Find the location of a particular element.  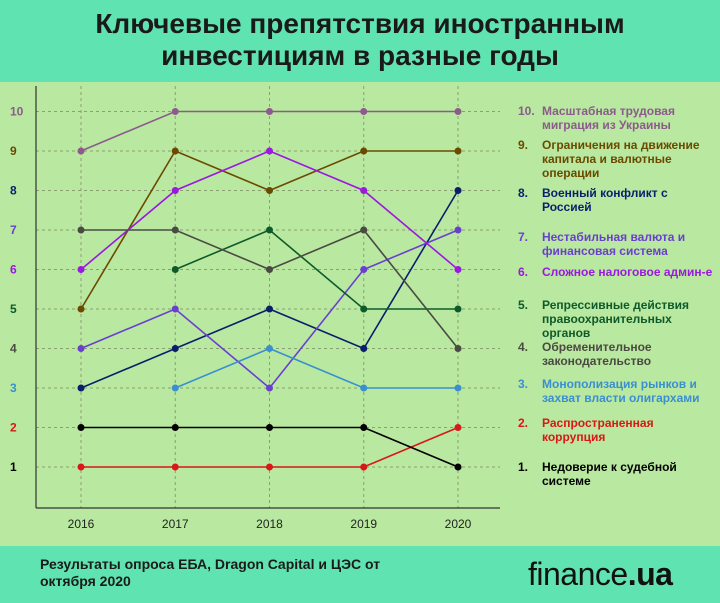

y-tick-label: 8 is located at coordinates (13, 191).